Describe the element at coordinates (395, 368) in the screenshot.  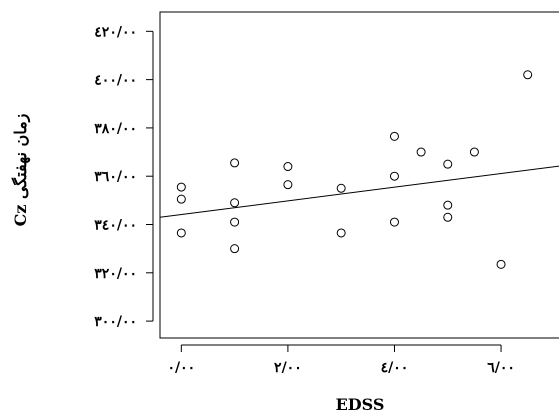
I see `x-tick-label: ٤/۰۰` at that location.